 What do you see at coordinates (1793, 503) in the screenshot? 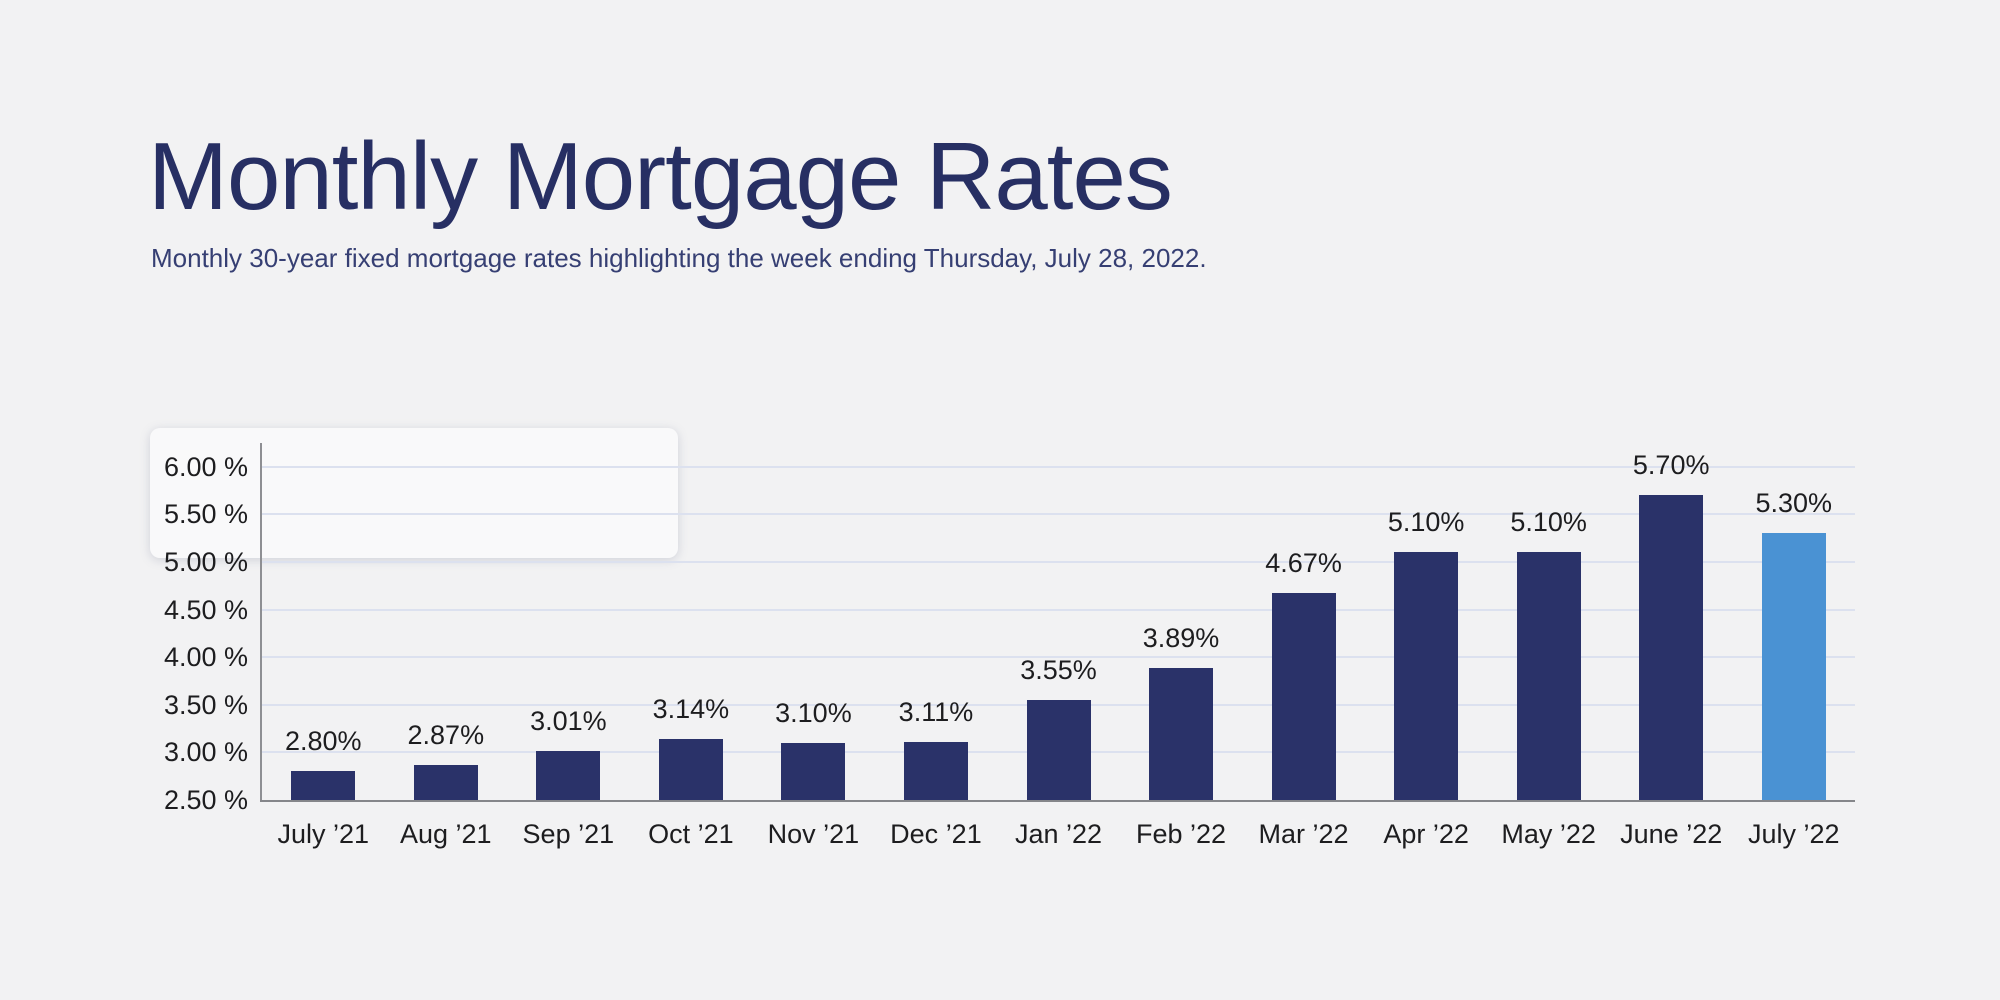
I see `bar-value-label: 5.30%` at bounding box center [1793, 503].